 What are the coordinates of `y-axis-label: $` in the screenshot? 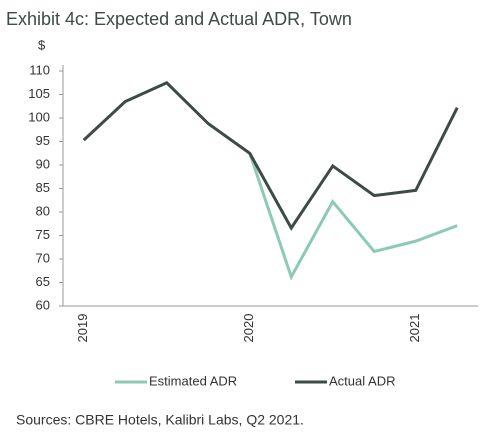 It's located at (42, 44).